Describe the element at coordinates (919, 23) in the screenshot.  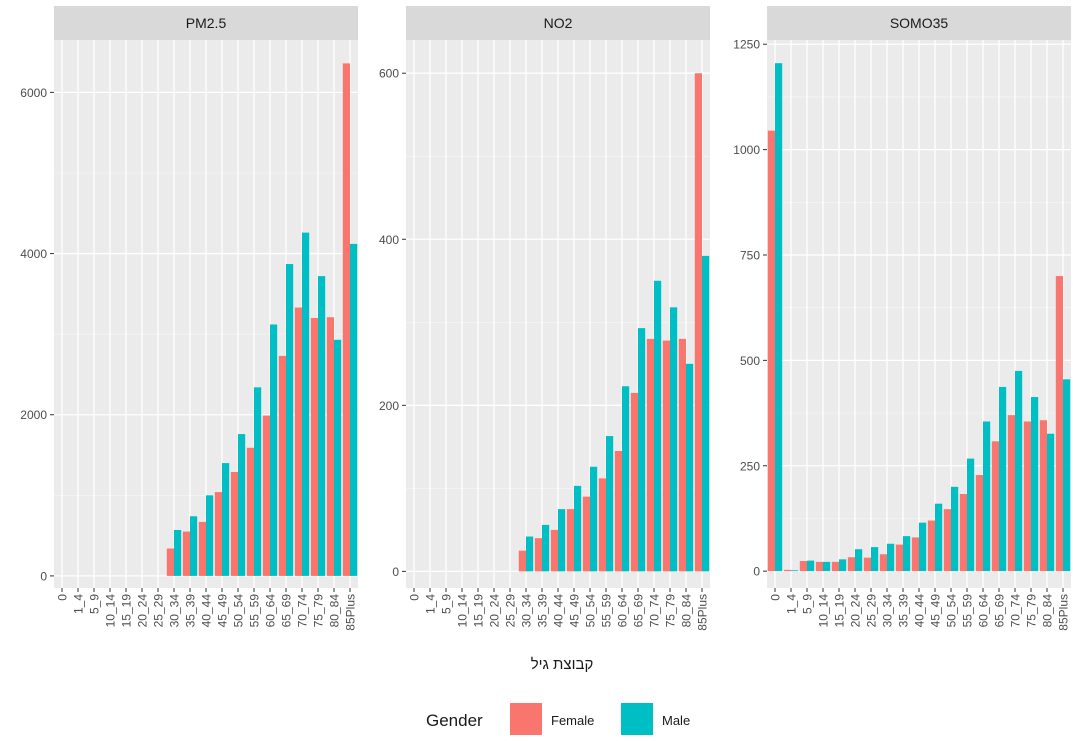
I see `facet-title: SOMO35` at that location.